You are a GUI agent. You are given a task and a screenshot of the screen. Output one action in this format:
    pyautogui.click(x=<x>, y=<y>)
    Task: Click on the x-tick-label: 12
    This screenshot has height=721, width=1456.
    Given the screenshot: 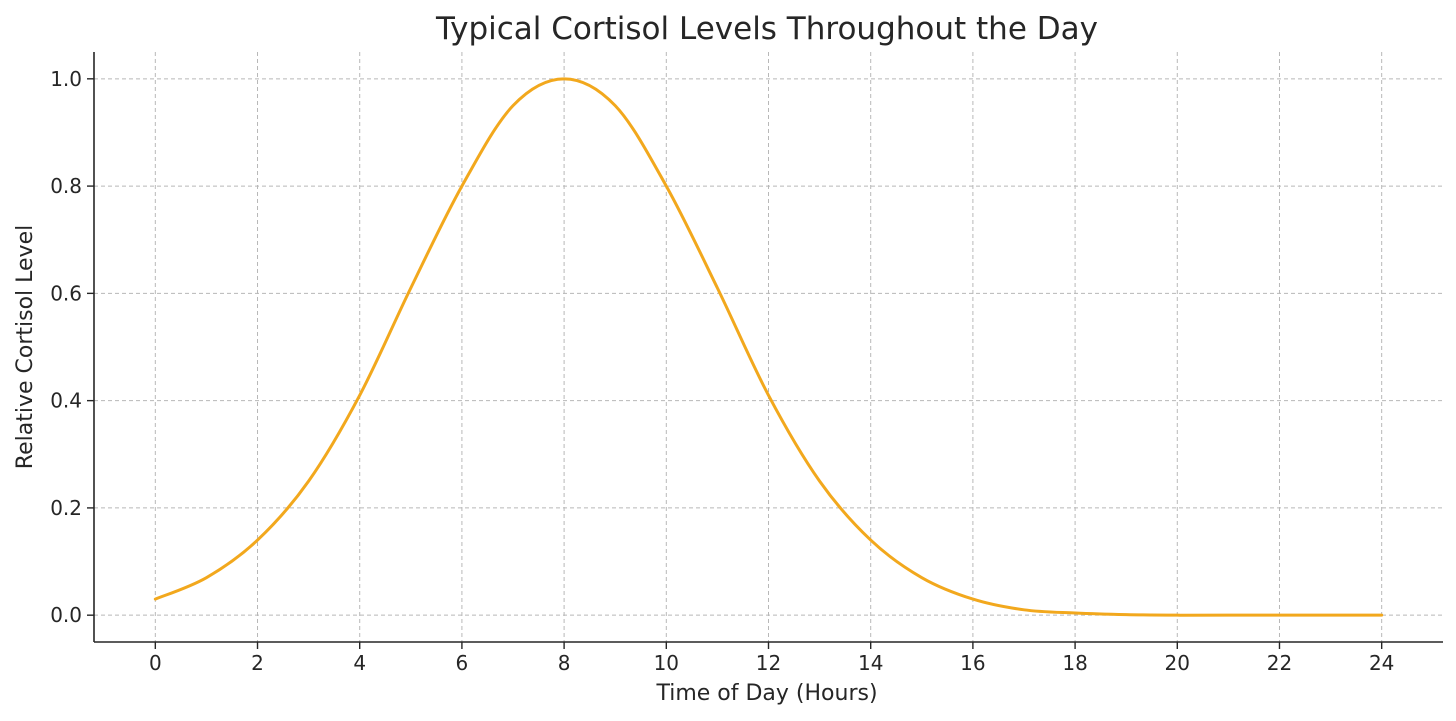 What is the action you would take?
    pyautogui.click(x=768, y=663)
    